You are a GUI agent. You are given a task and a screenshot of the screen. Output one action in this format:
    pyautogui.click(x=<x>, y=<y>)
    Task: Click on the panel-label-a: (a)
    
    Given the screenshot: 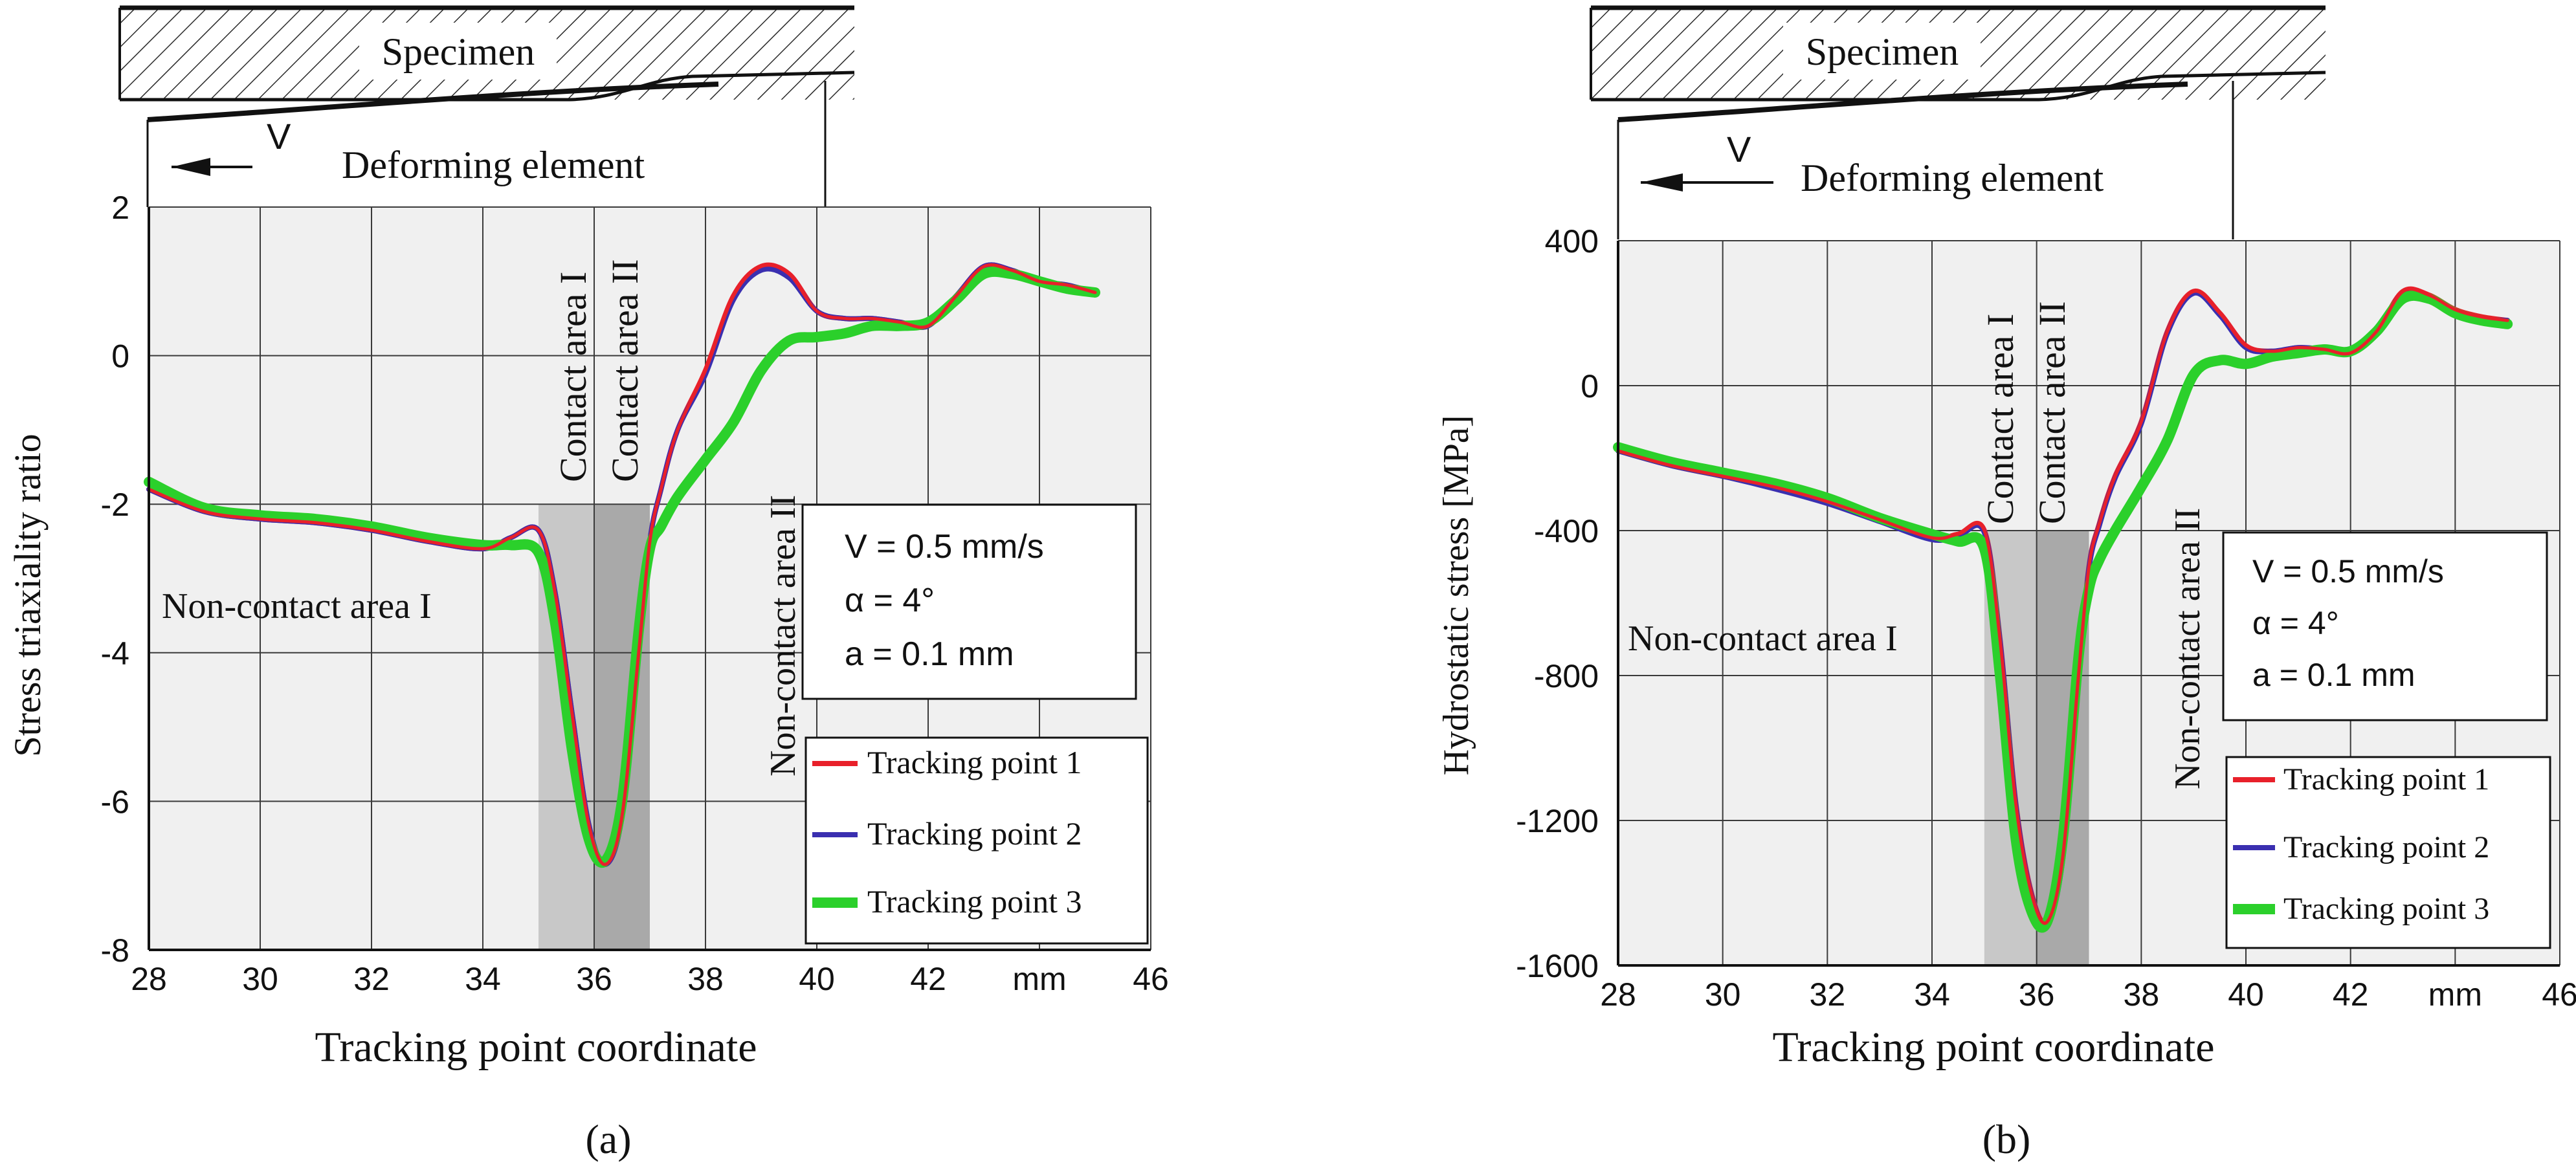 What is the action you would take?
    pyautogui.click(x=608, y=1139)
    